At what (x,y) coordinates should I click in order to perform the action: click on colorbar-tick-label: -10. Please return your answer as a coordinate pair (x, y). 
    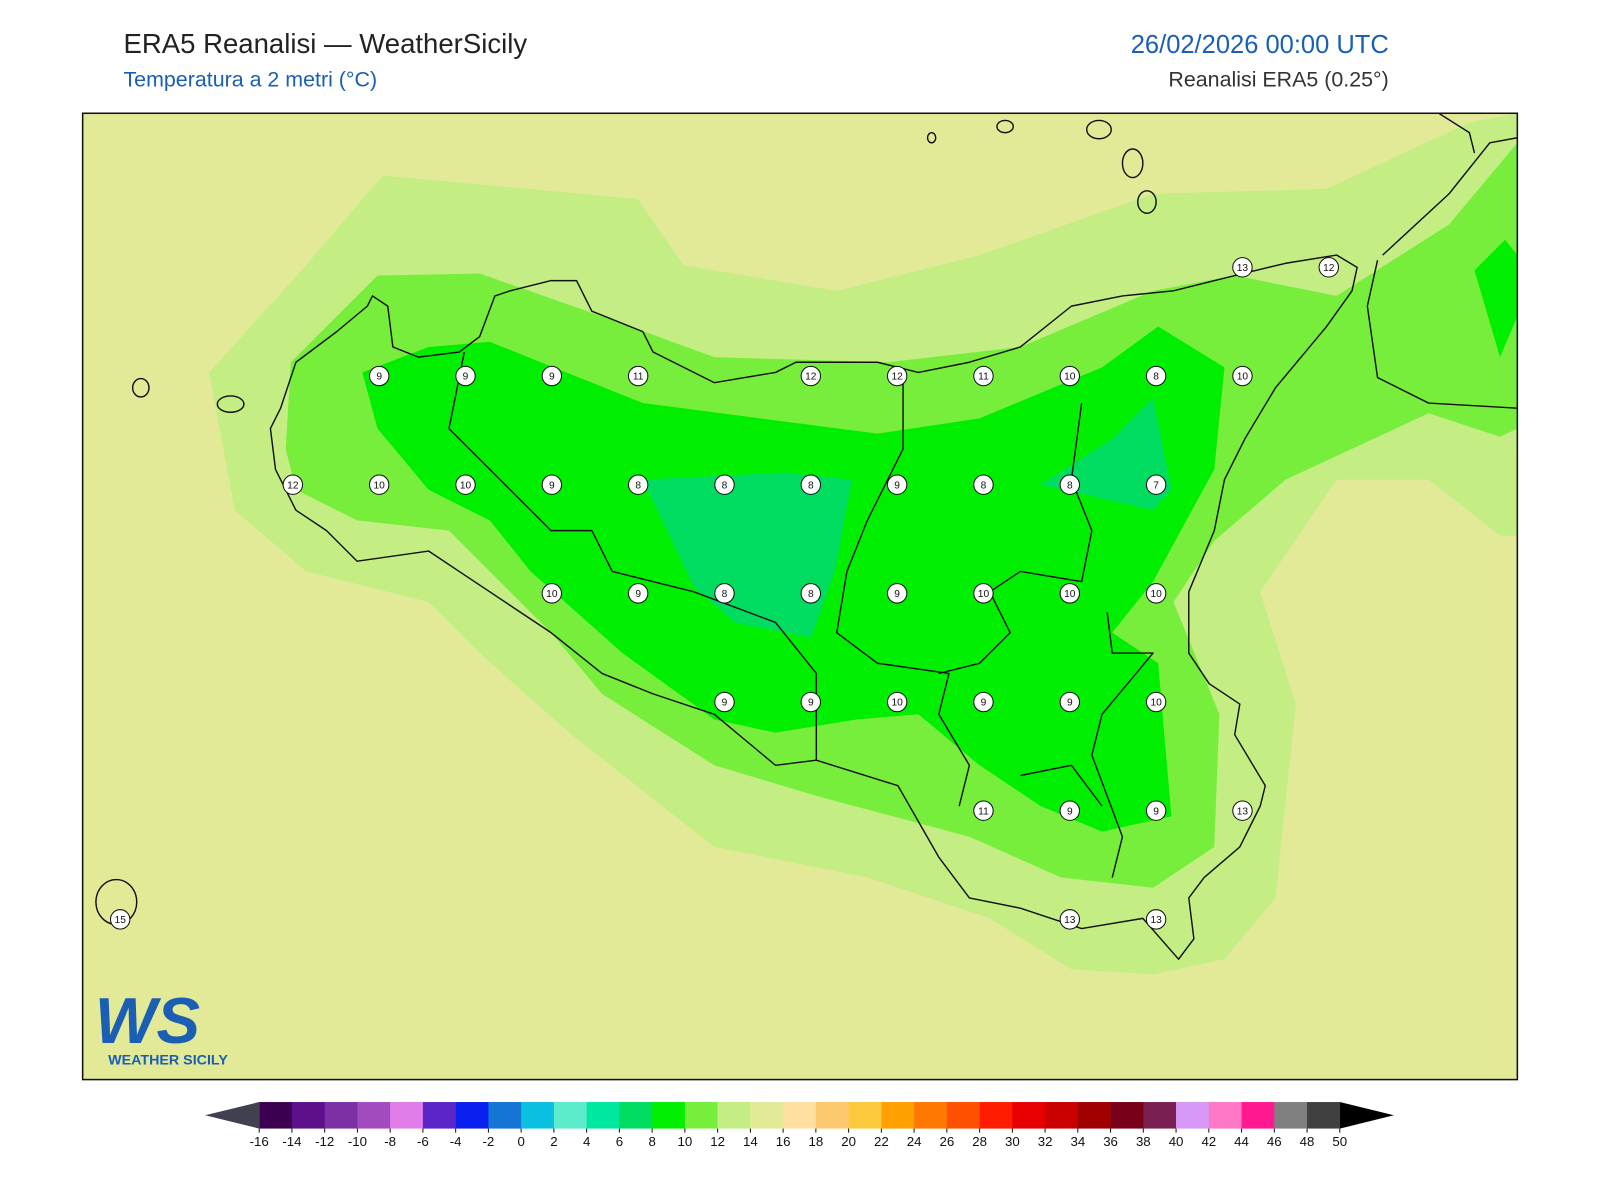
    Looking at the image, I should click on (357, 1141).